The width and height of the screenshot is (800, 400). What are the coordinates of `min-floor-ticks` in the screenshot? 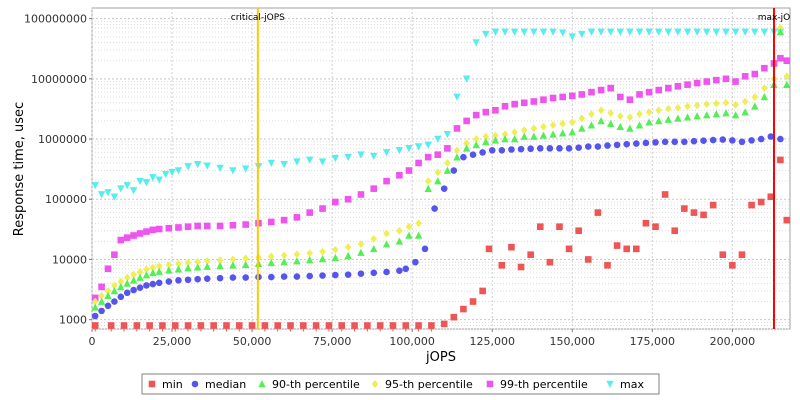 It's located at (263, 328).